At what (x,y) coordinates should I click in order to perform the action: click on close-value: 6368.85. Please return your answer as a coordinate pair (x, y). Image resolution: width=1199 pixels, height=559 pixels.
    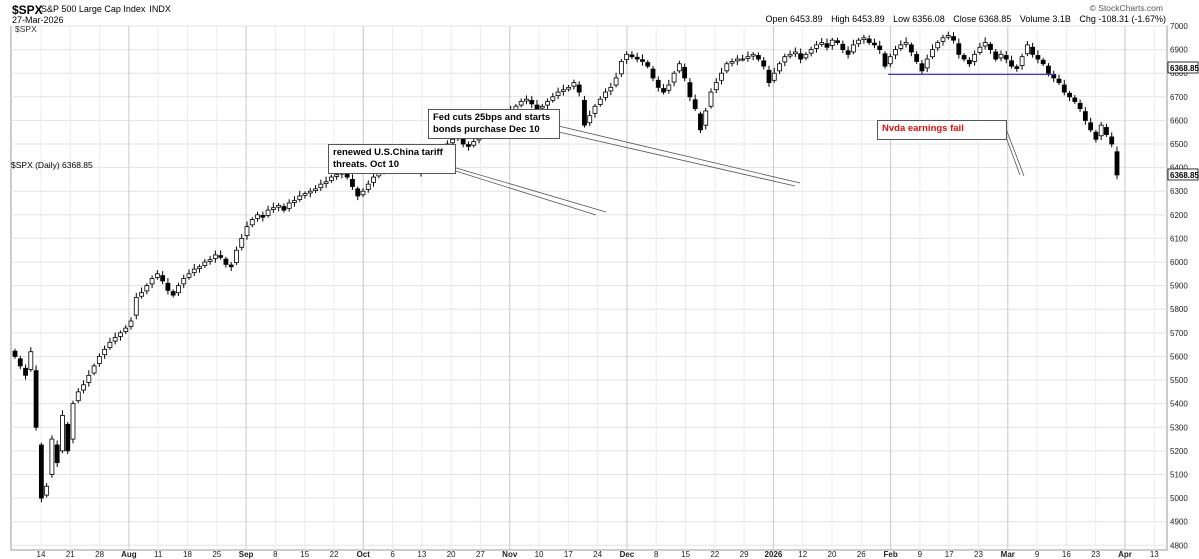
    Looking at the image, I should click on (995, 19).